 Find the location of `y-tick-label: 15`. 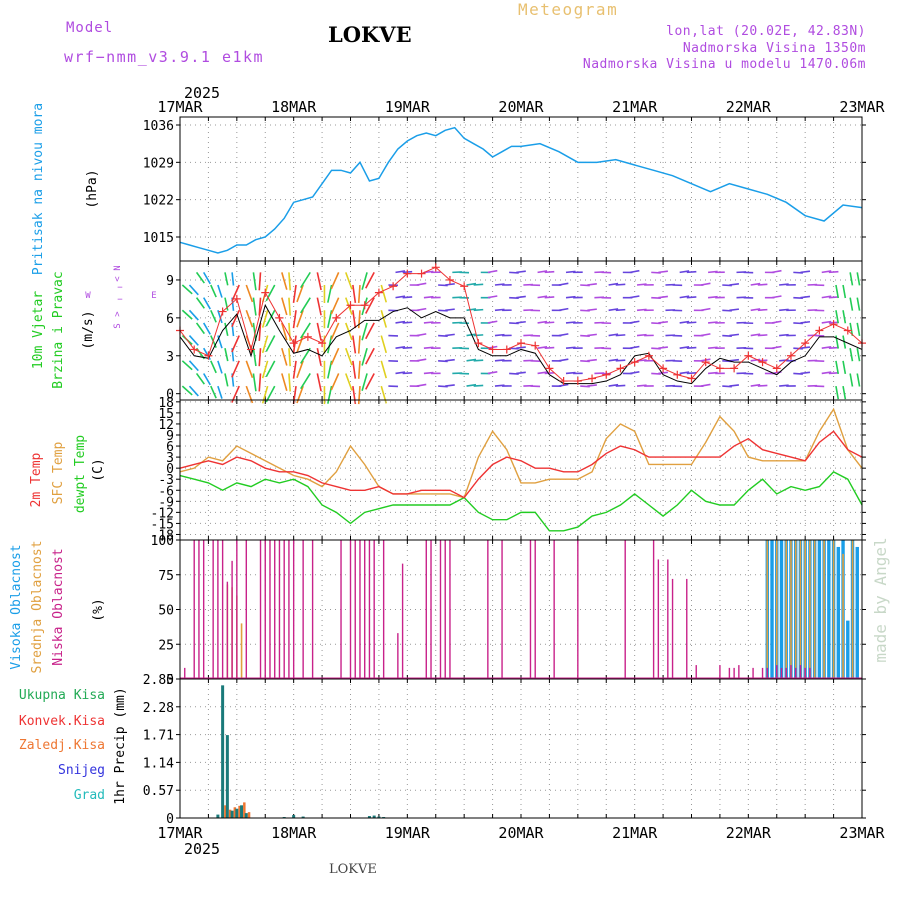

y-tick-label: 15 is located at coordinates (166, 414).